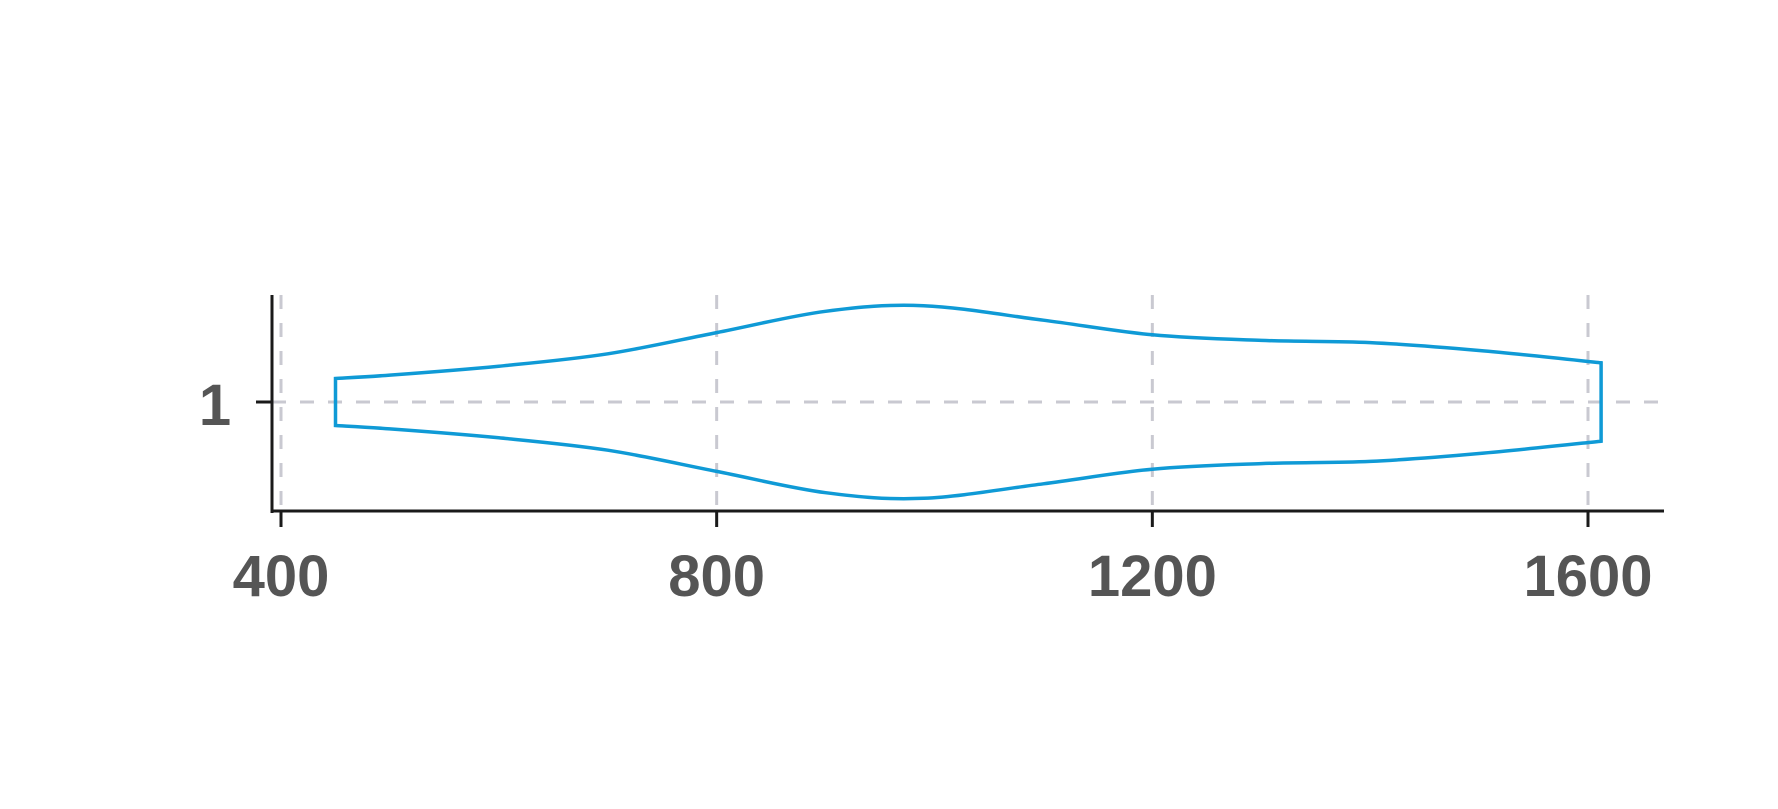  What do you see at coordinates (1587, 576) in the screenshot?
I see `x-tick-label: 1600` at bounding box center [1587, 576].